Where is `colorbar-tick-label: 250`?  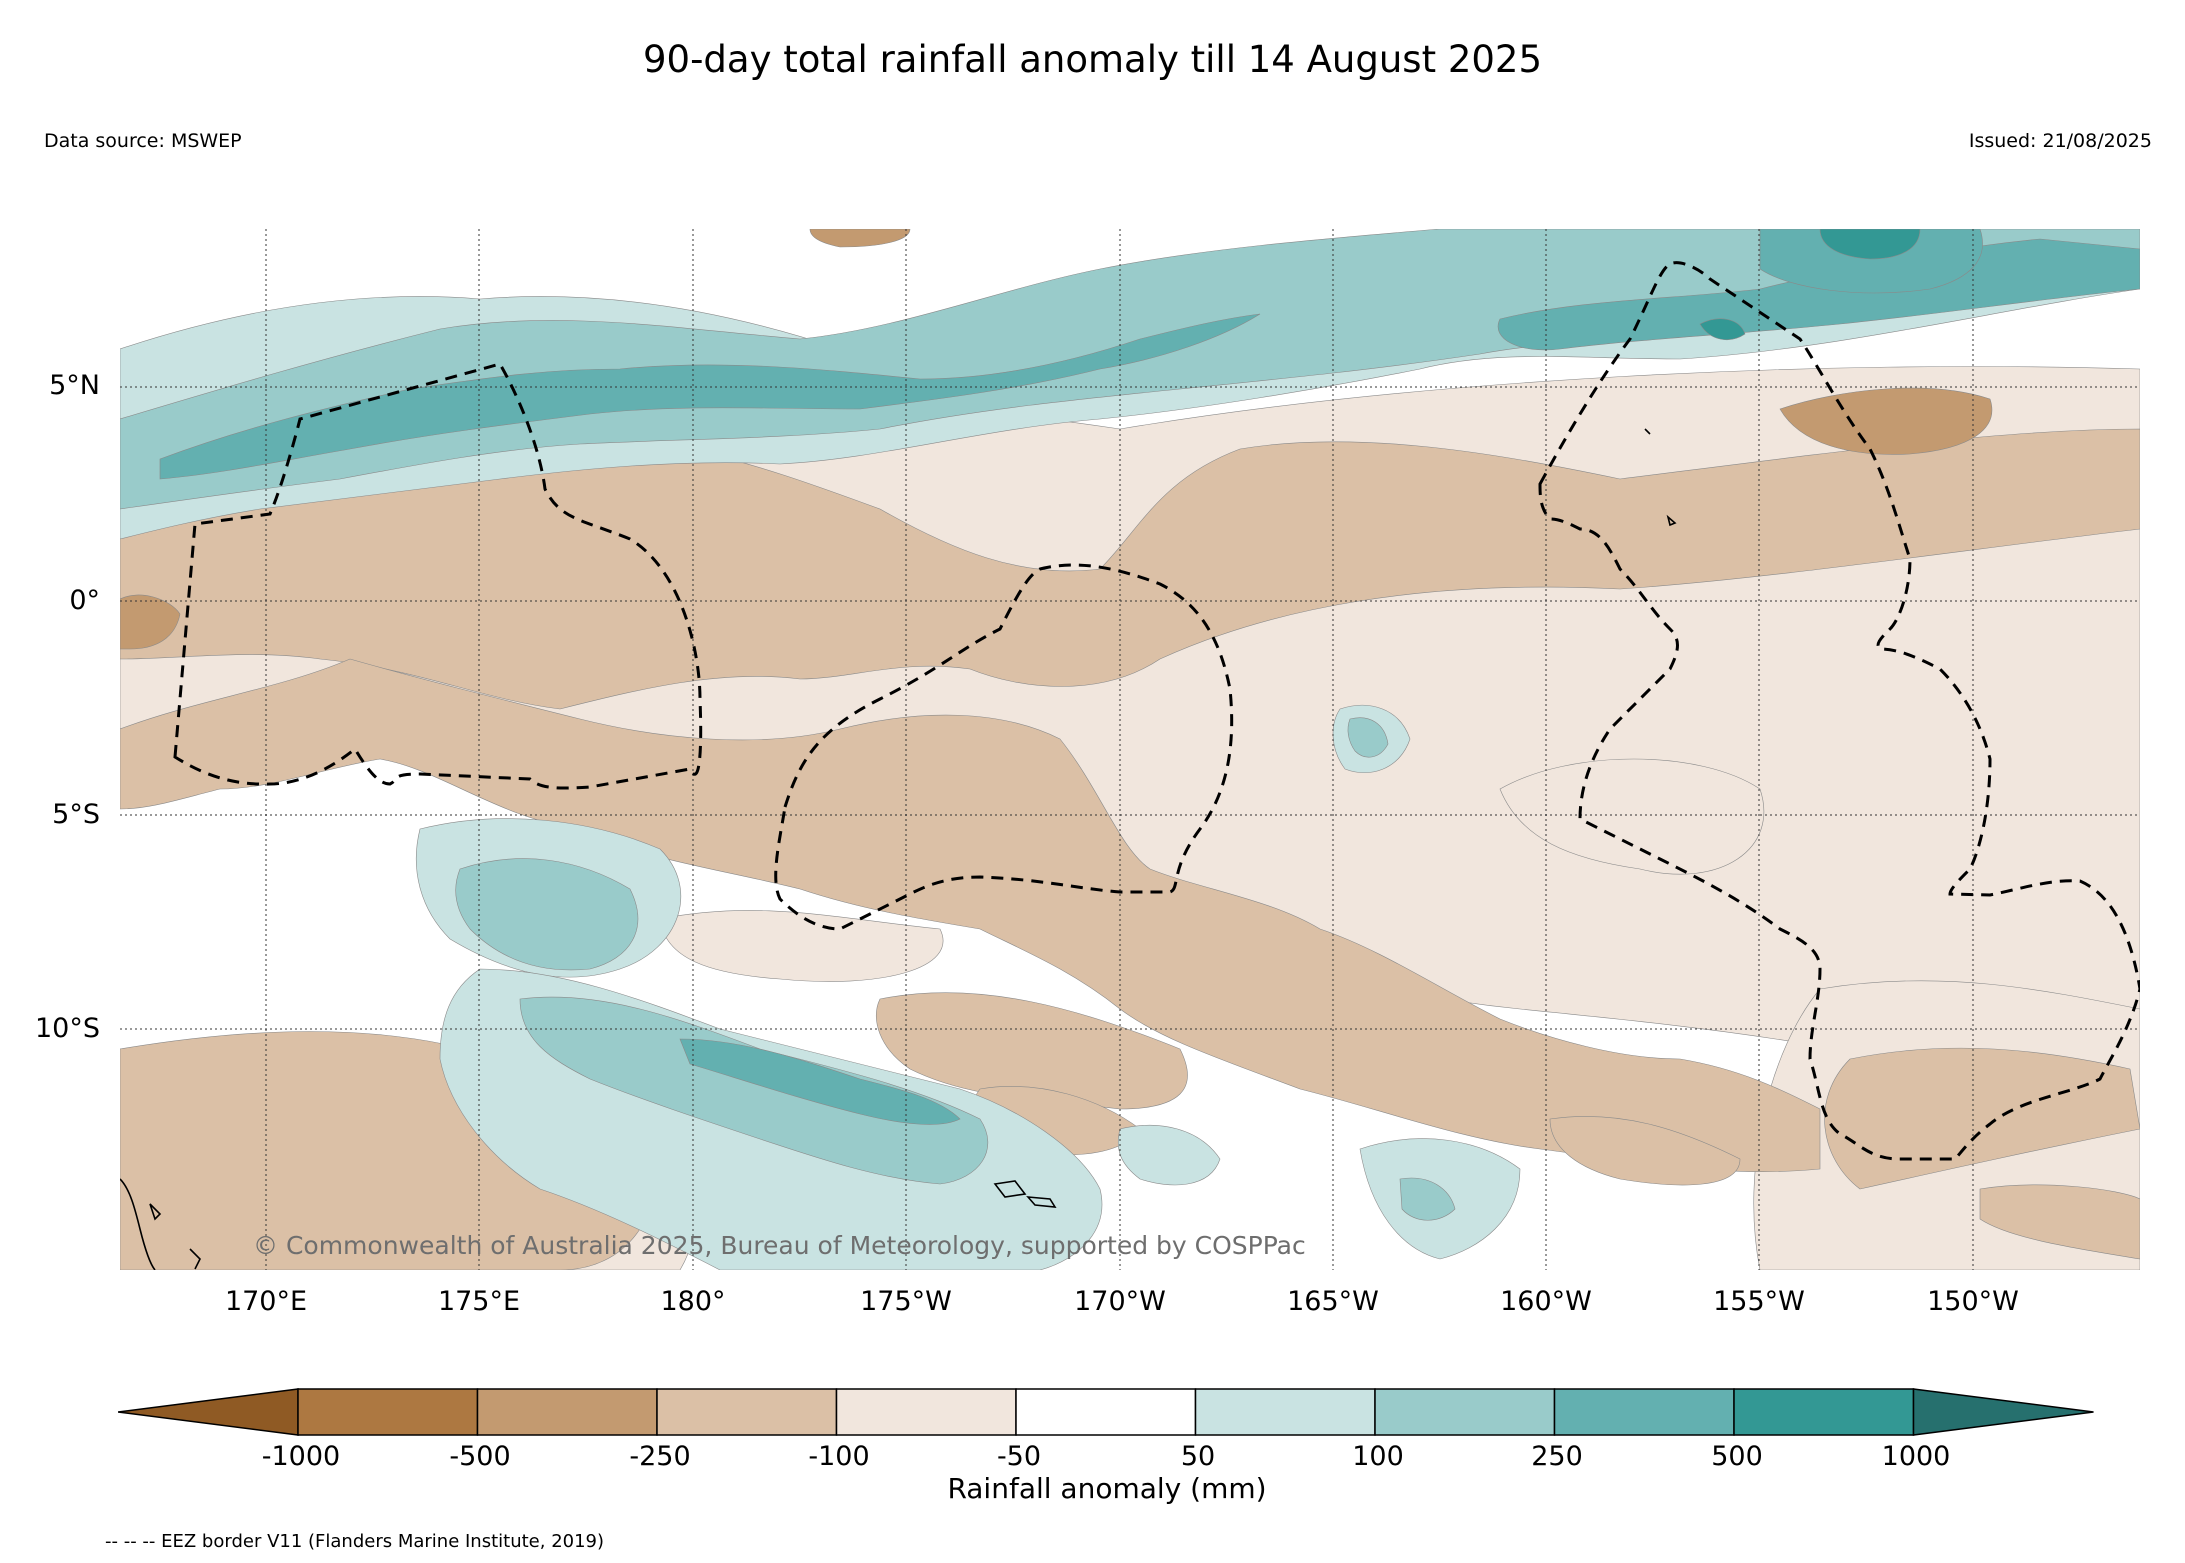
colorbar-tick-label: 250 is located at coordinates (1557, 1456).